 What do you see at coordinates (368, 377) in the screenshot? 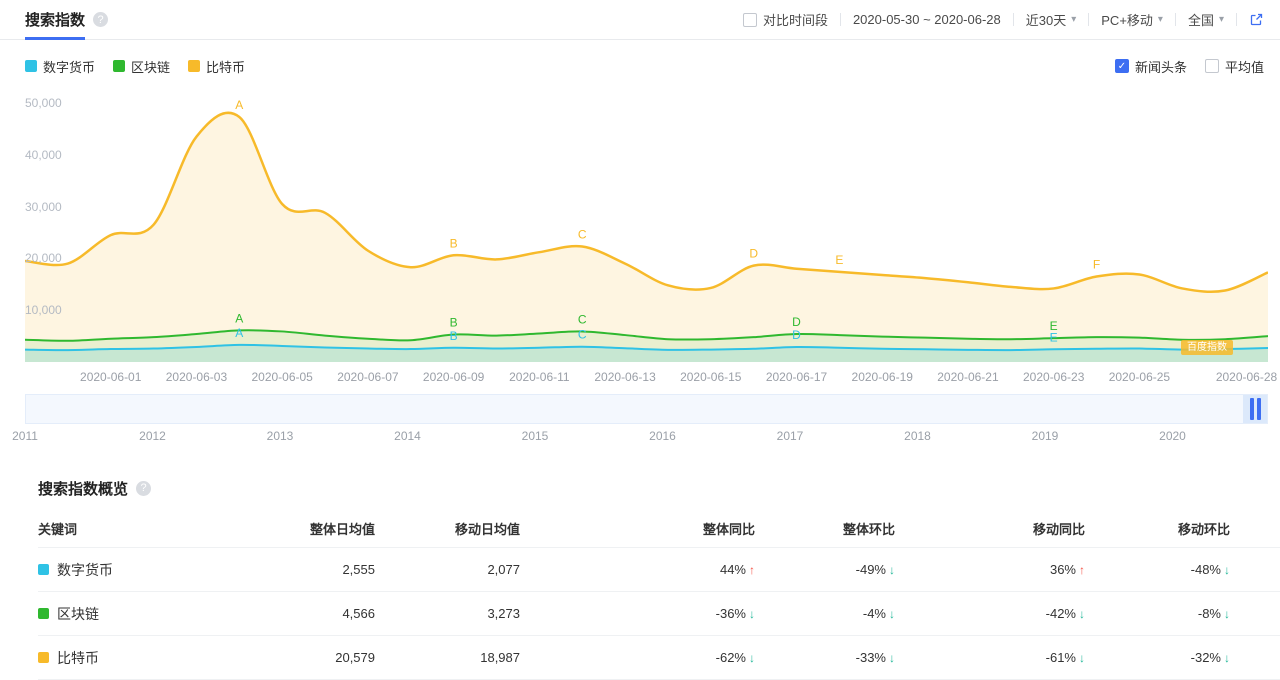
I see `x-axis-label: 2020-06-07` at bounding box center [368, 377].